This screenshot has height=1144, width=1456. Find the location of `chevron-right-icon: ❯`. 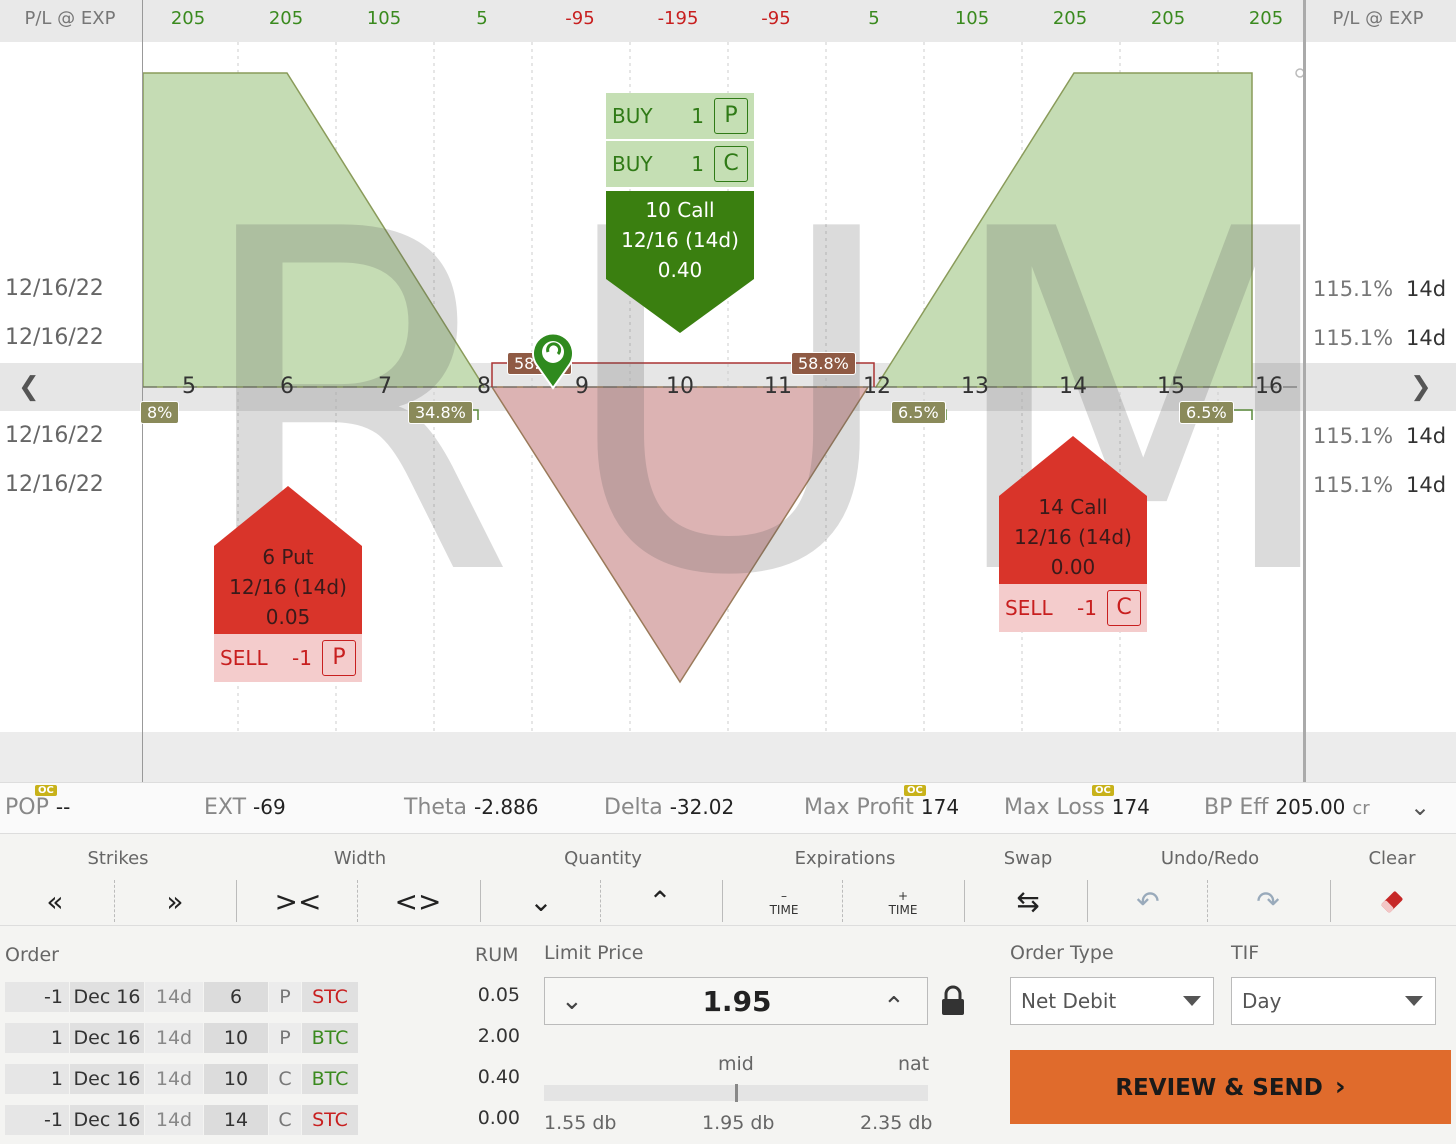

chevron-right-icon: ❯ is located at coordinates (1421, 387).